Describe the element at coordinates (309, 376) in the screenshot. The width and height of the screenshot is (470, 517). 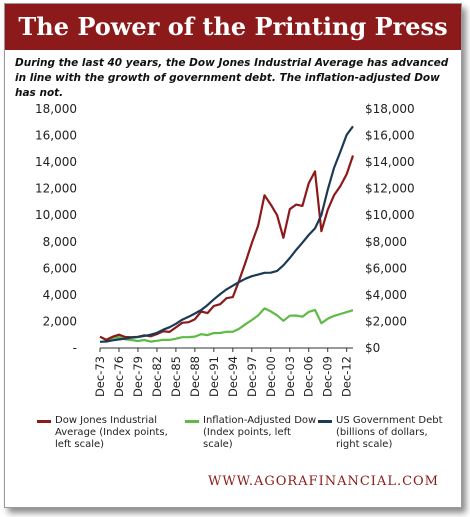
I see `x-tick-label: Dec-06` at that location.